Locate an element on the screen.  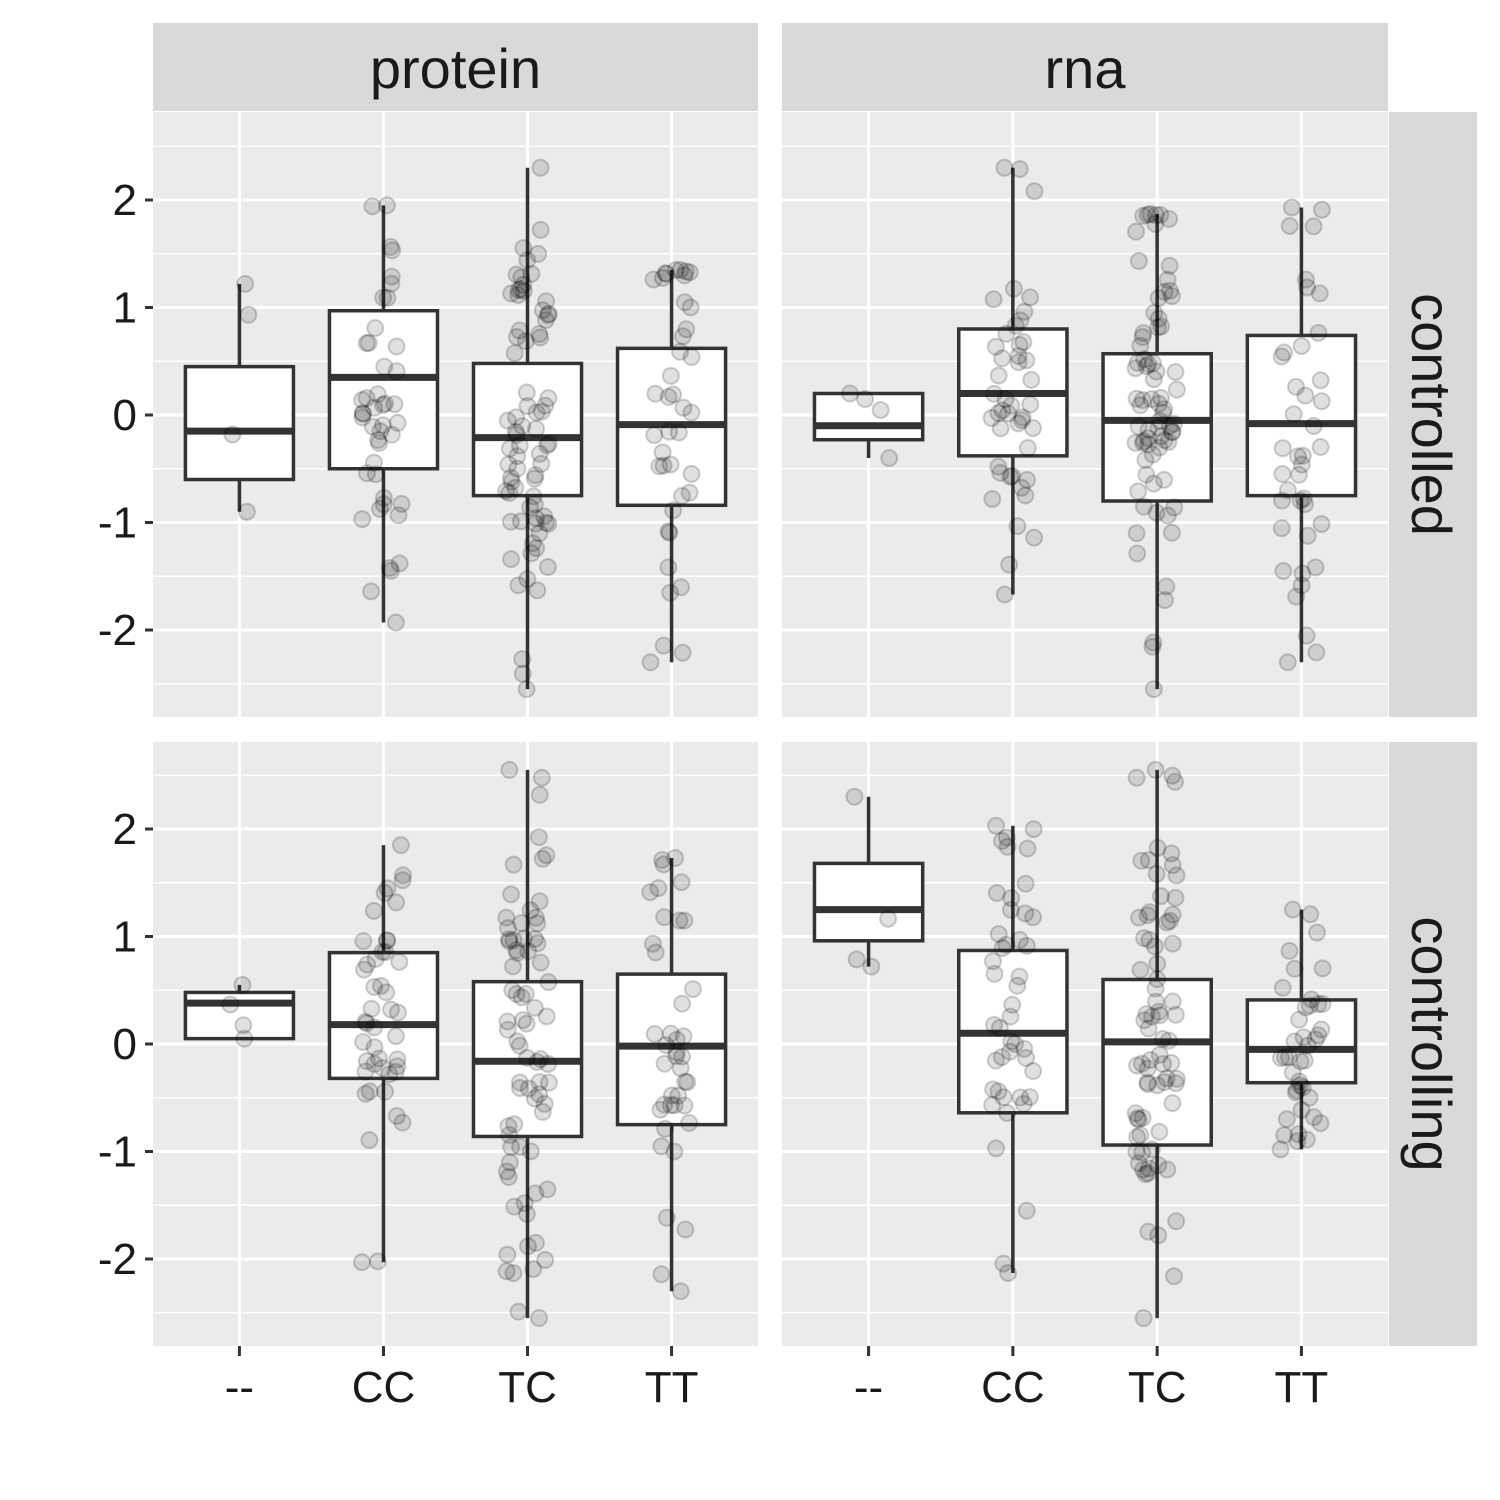
box-TC is located at coordinates (1157, 1044).